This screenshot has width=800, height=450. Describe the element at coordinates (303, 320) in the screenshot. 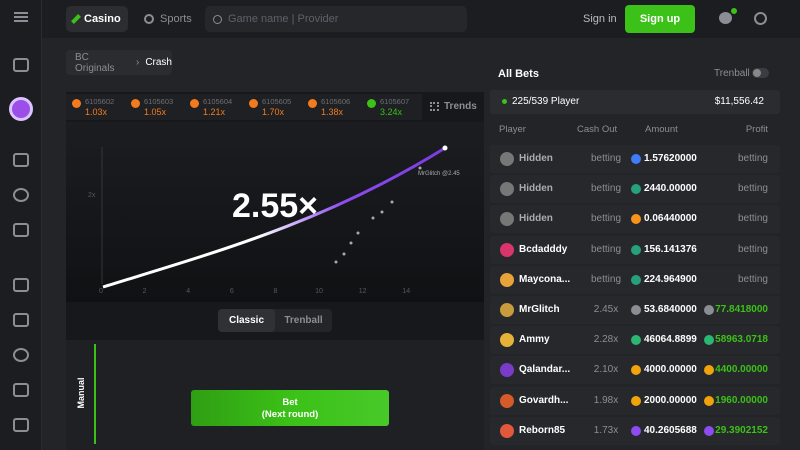

I see `mode-tab: Trenball` at that location.